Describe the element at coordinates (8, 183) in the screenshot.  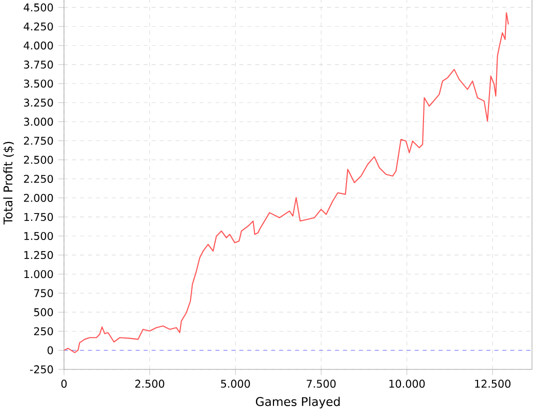
I see `y-axis-title: Total Profit ($)` at that location.